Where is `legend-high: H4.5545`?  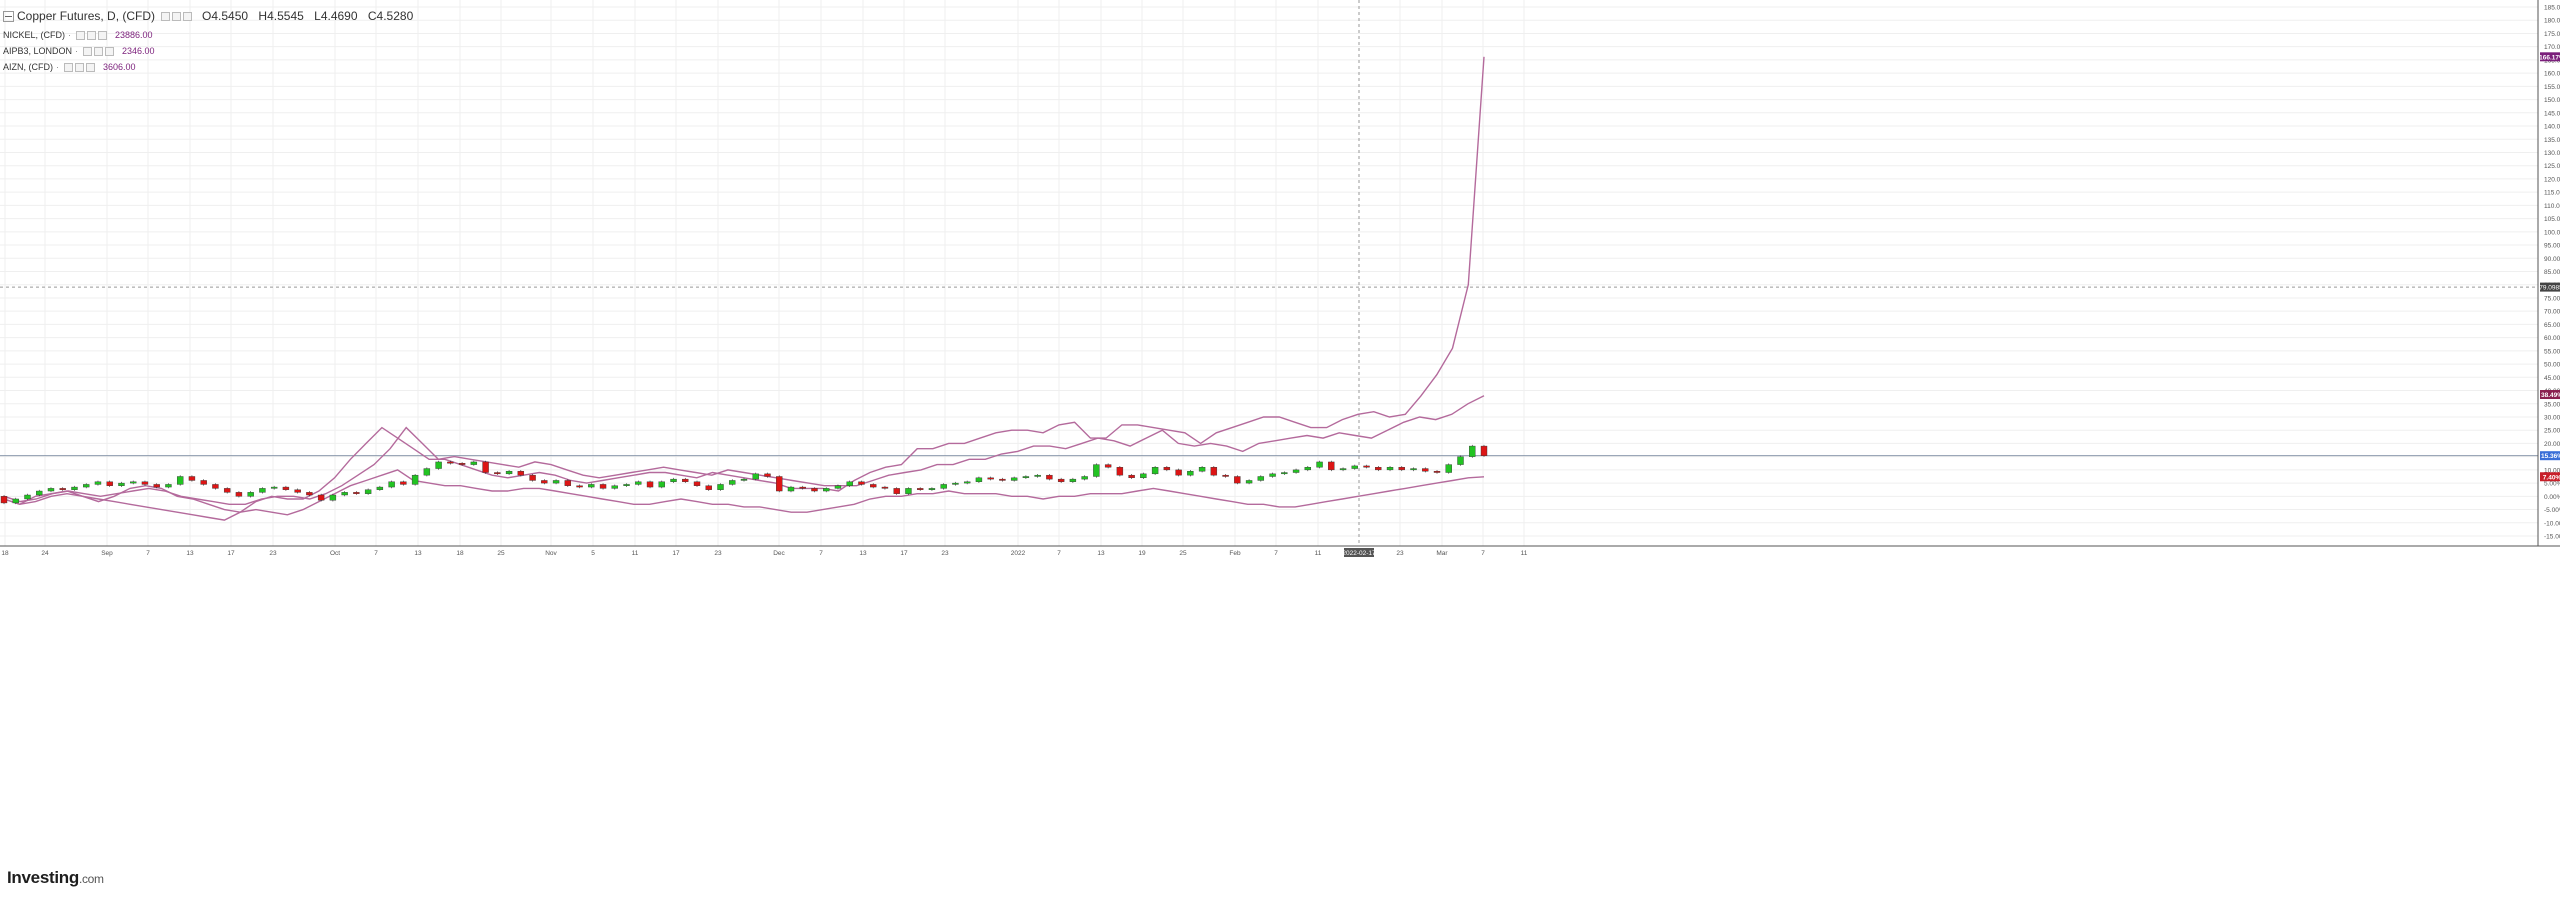
legend-high: H4.5545 is located at coordinates (281, 16).